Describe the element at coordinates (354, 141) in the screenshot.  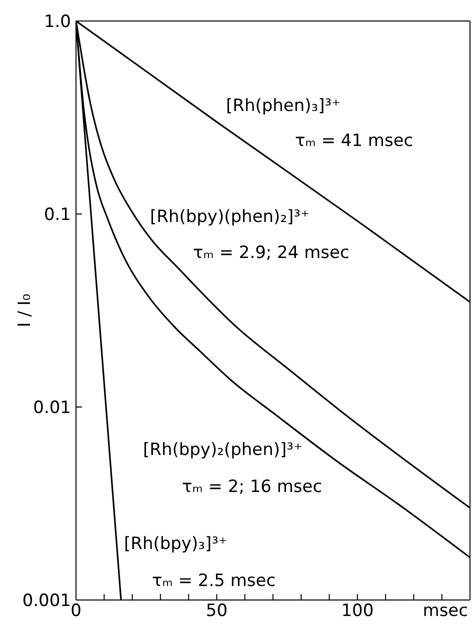
I see `annotation: τₘ = 41 msec` at that location.